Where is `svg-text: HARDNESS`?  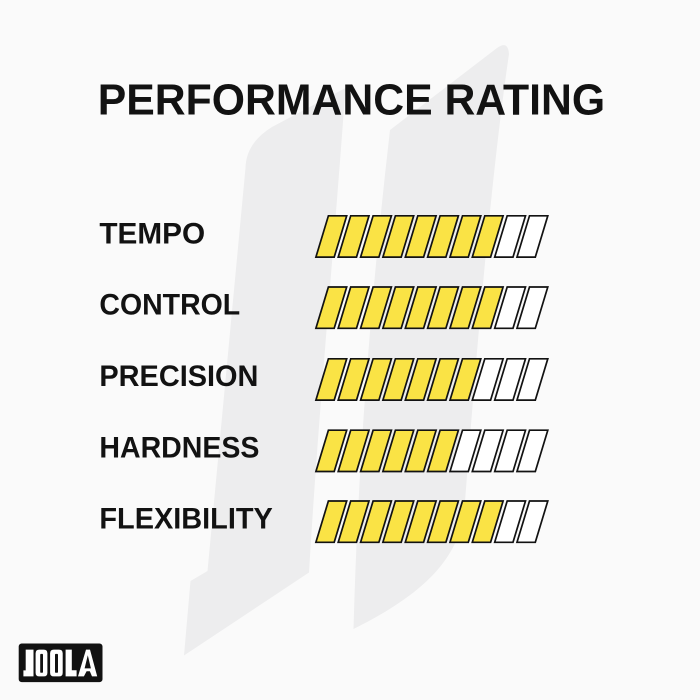
svg-text: HARDNESS is located at coordinates (179, 449).